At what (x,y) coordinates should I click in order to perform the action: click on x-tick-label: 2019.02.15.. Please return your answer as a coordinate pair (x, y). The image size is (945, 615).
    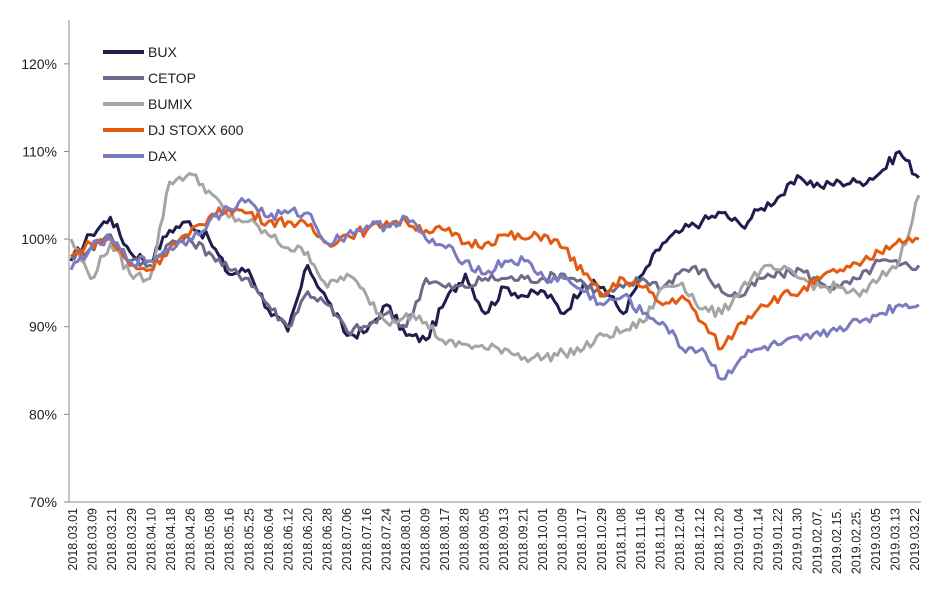
    Looking at the image, I should click on (837, 541).